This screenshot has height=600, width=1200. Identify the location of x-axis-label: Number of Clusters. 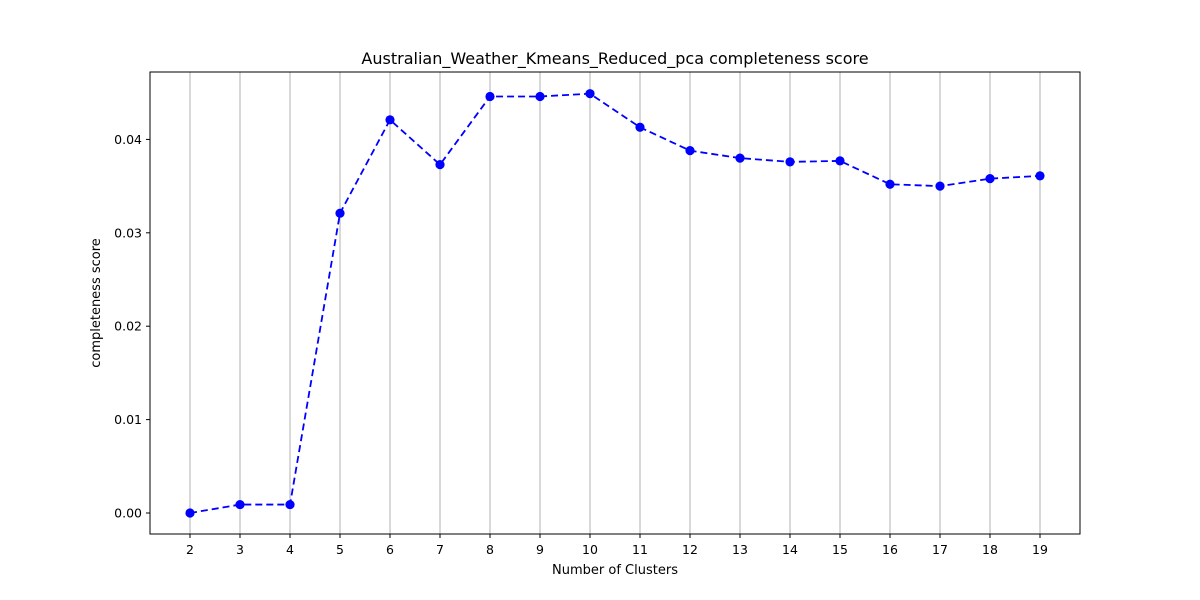
(615, 570).